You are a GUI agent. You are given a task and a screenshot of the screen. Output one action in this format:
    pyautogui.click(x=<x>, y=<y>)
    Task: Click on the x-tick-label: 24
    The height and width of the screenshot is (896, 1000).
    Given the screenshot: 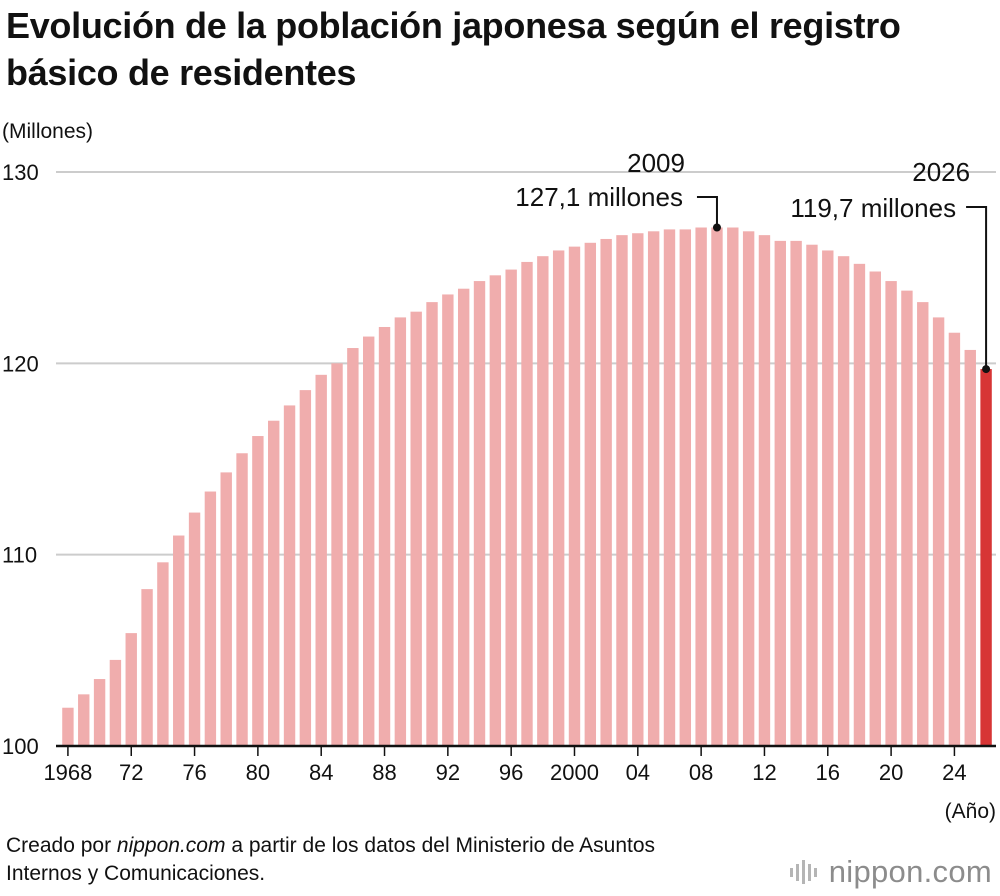 What is the action you would take?
    pyautogui.click(x=954, y=772)
    